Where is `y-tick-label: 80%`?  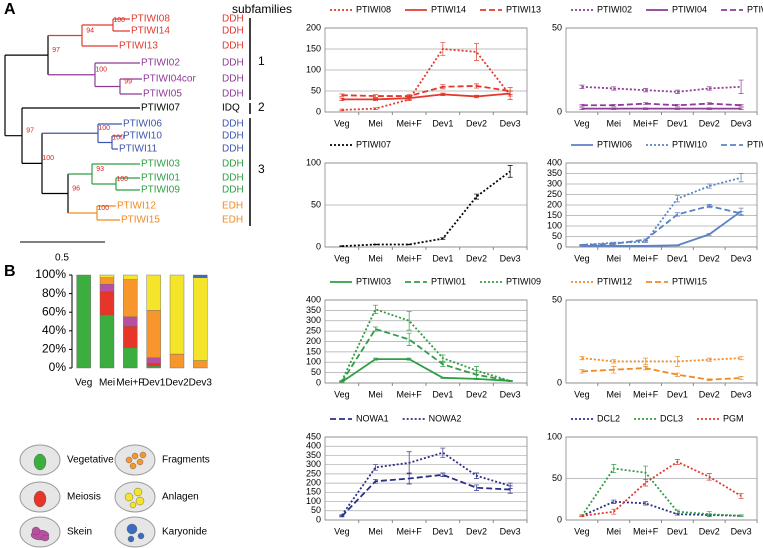
y-tick-label: 80% is located at coordinates (54, 293).